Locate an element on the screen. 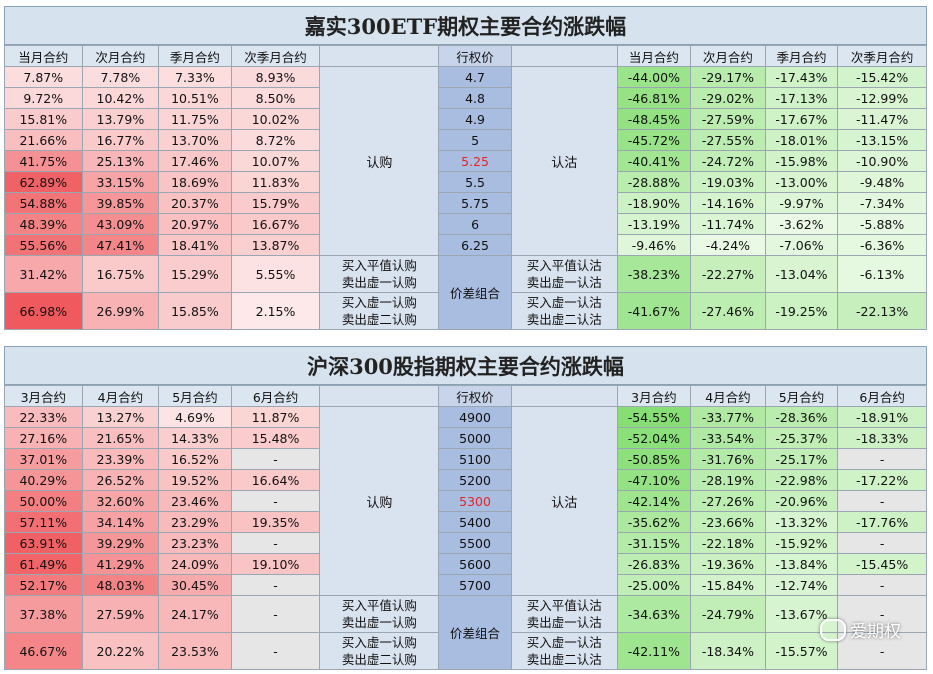 Image resolution: width=933 pixels, height=674 pixels. call-change-cell: 23.46% is located at coordinates (195, 501).